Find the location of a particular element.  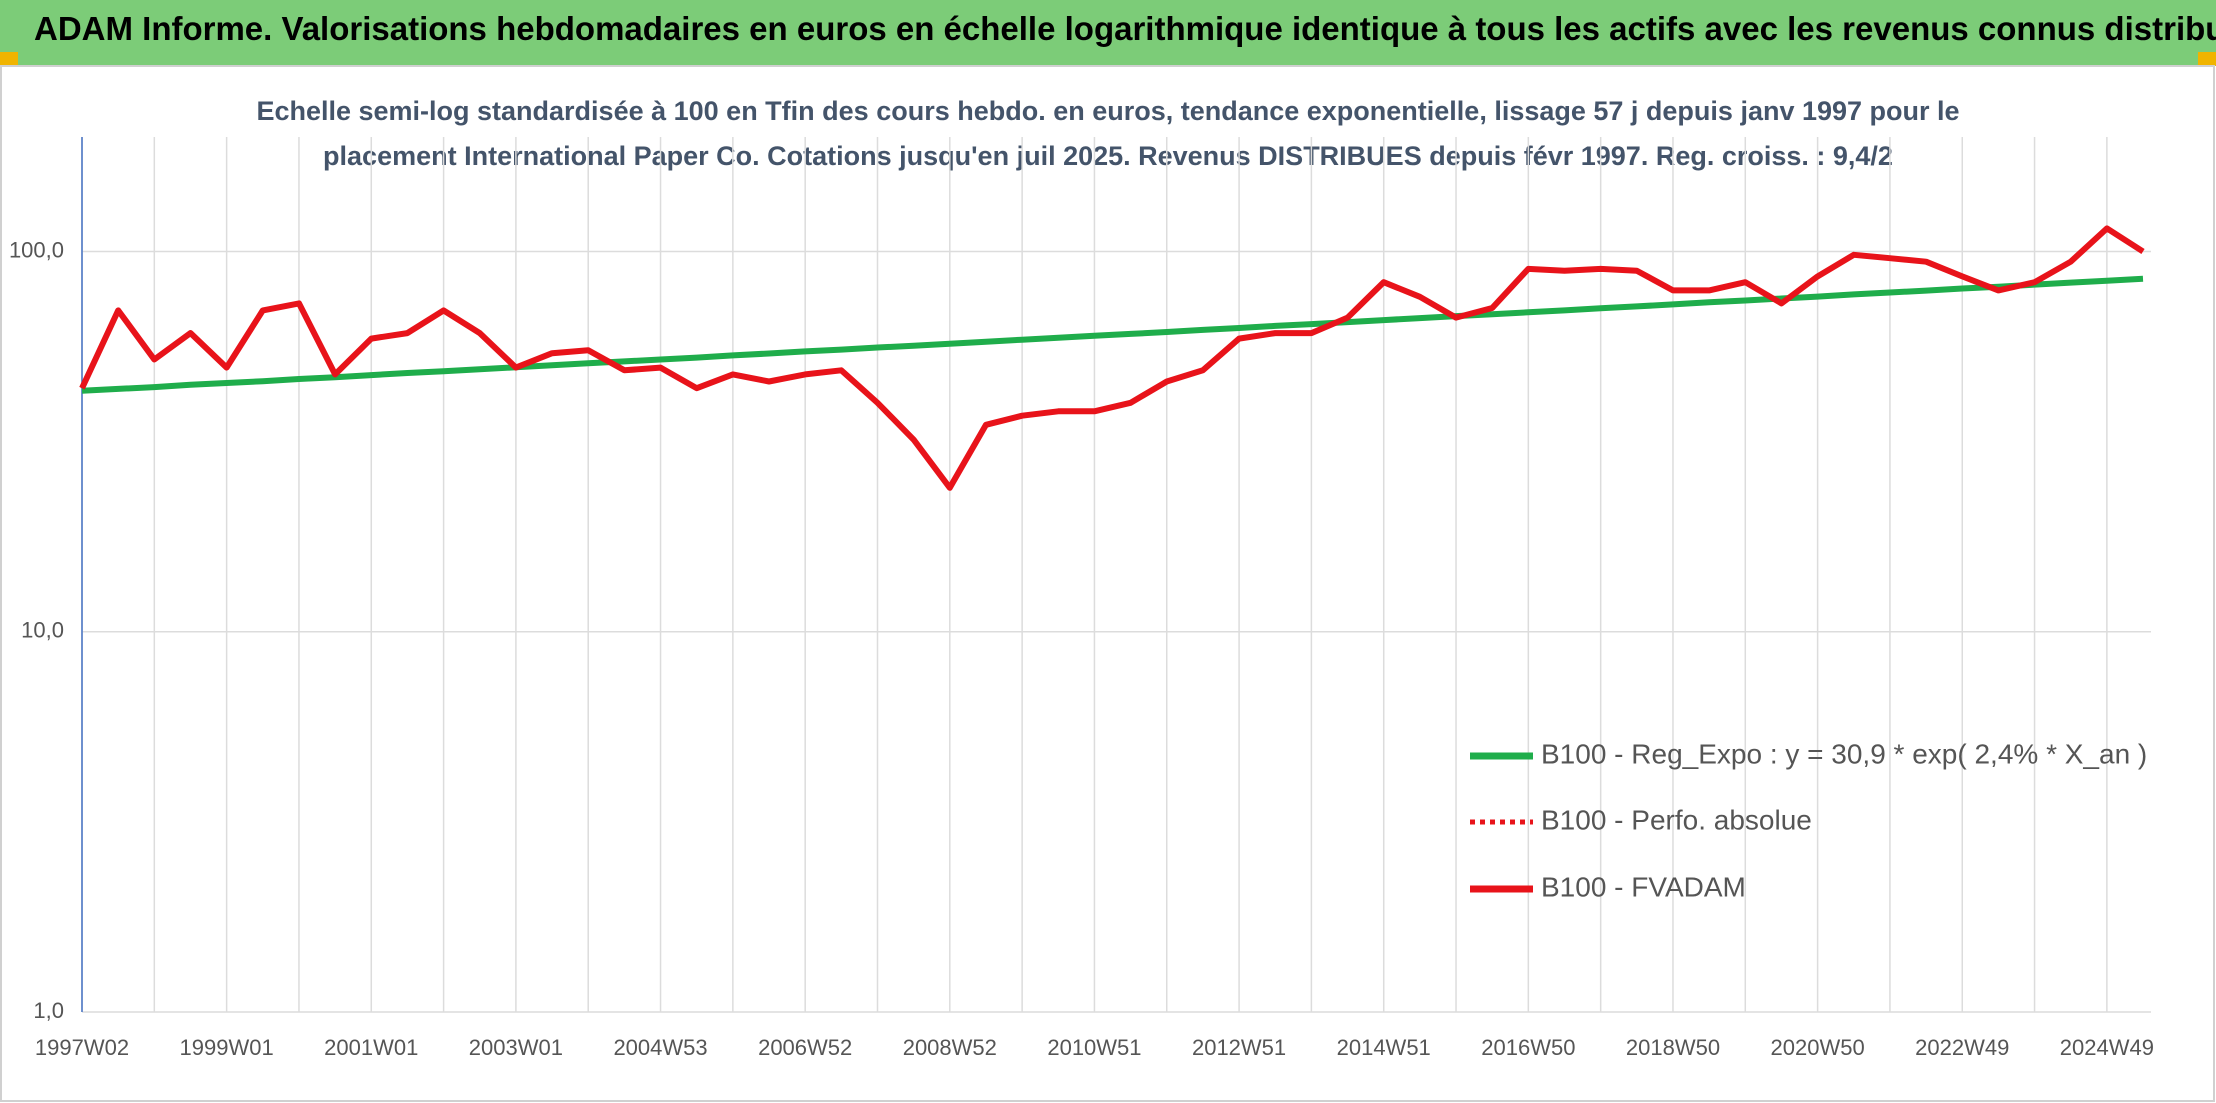

x-tick-label: 2018W50 is located at coordinates (1673, 1047).